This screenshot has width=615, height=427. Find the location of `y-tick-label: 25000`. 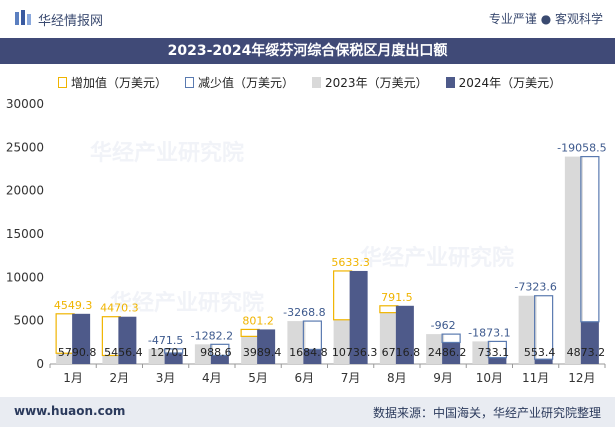

y-tick-label: 25000 is located at coordinates (25, 147).